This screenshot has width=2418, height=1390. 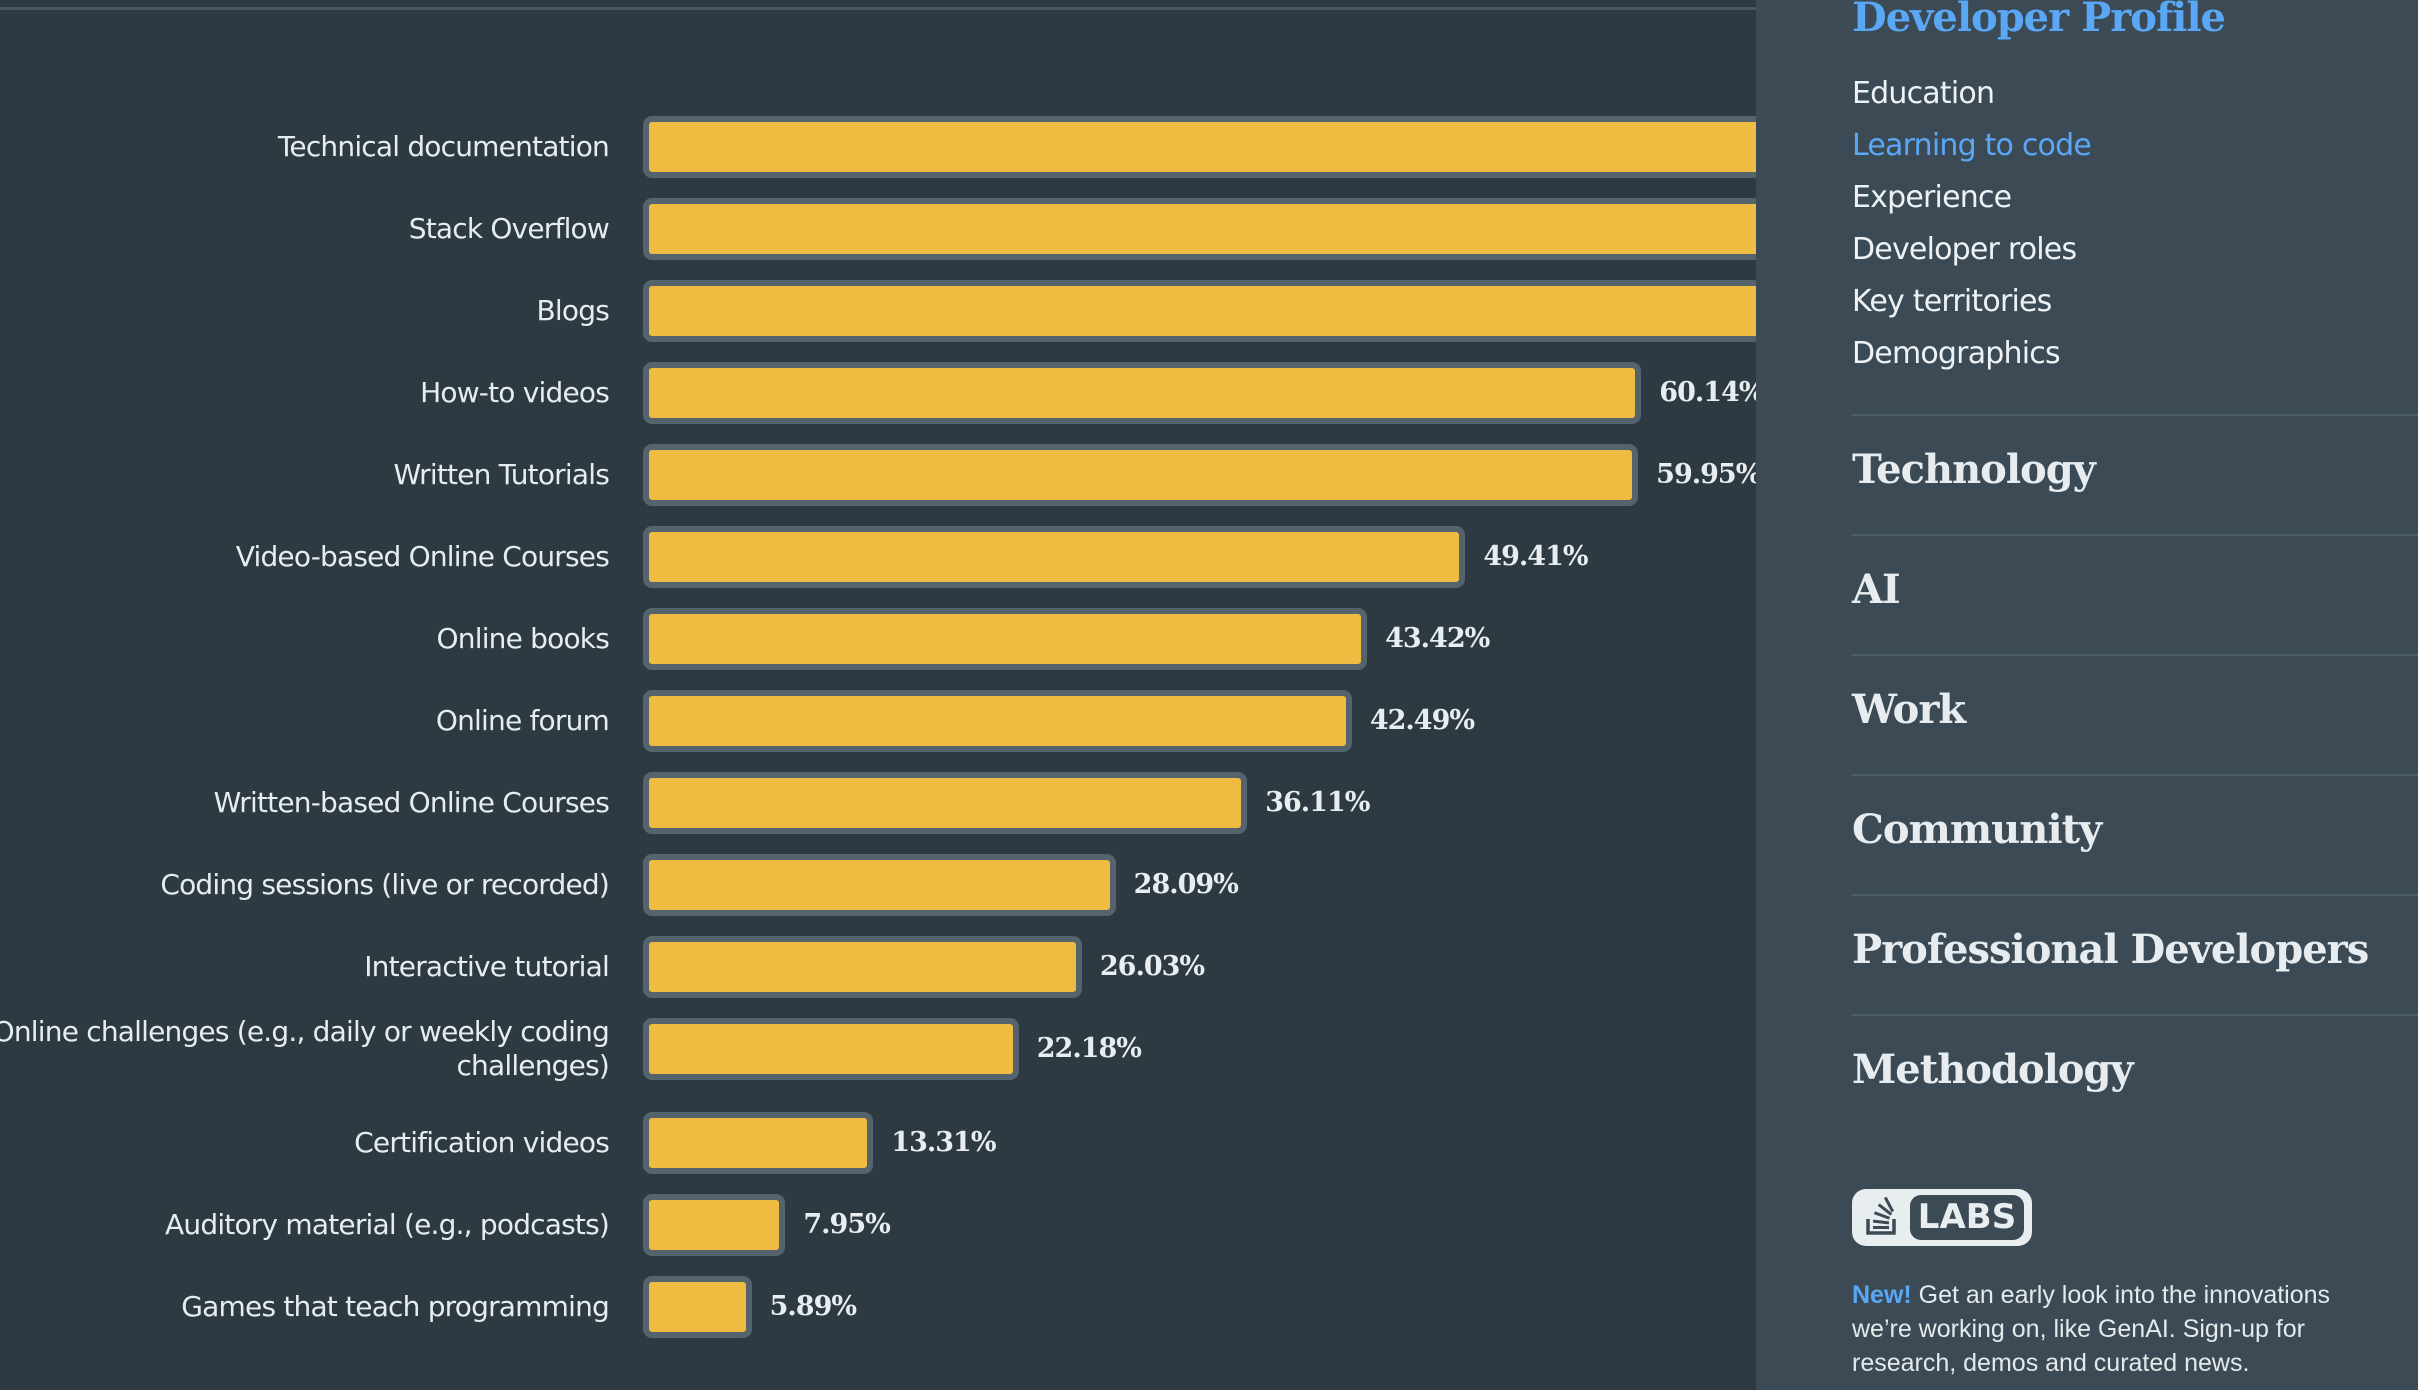 What do you see at coordinates (1152, 966) in the screenshot?
I see `bar-value-label: 26.03%` at bounding box center [1152, 966].